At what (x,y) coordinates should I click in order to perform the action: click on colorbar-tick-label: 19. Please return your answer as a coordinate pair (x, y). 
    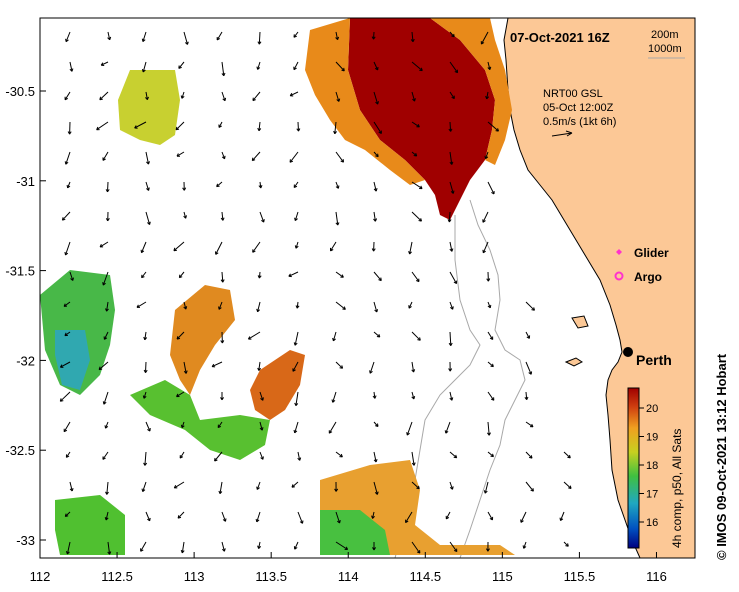
    Looking at the image, I should click on (652, 438).